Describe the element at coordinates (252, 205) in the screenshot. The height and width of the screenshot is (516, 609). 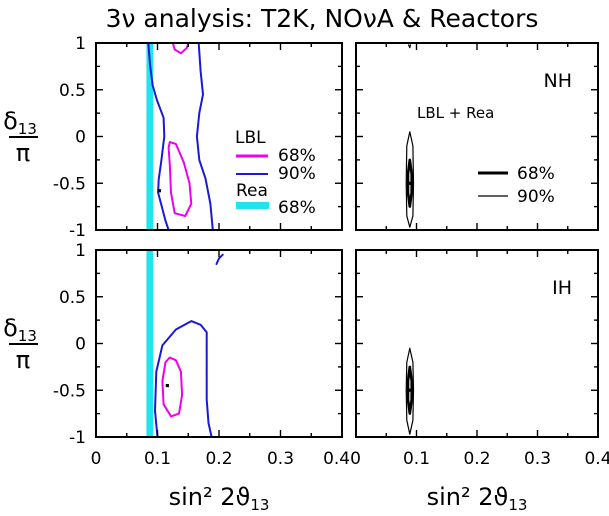
I see `legend-rea-swatch` at that location.